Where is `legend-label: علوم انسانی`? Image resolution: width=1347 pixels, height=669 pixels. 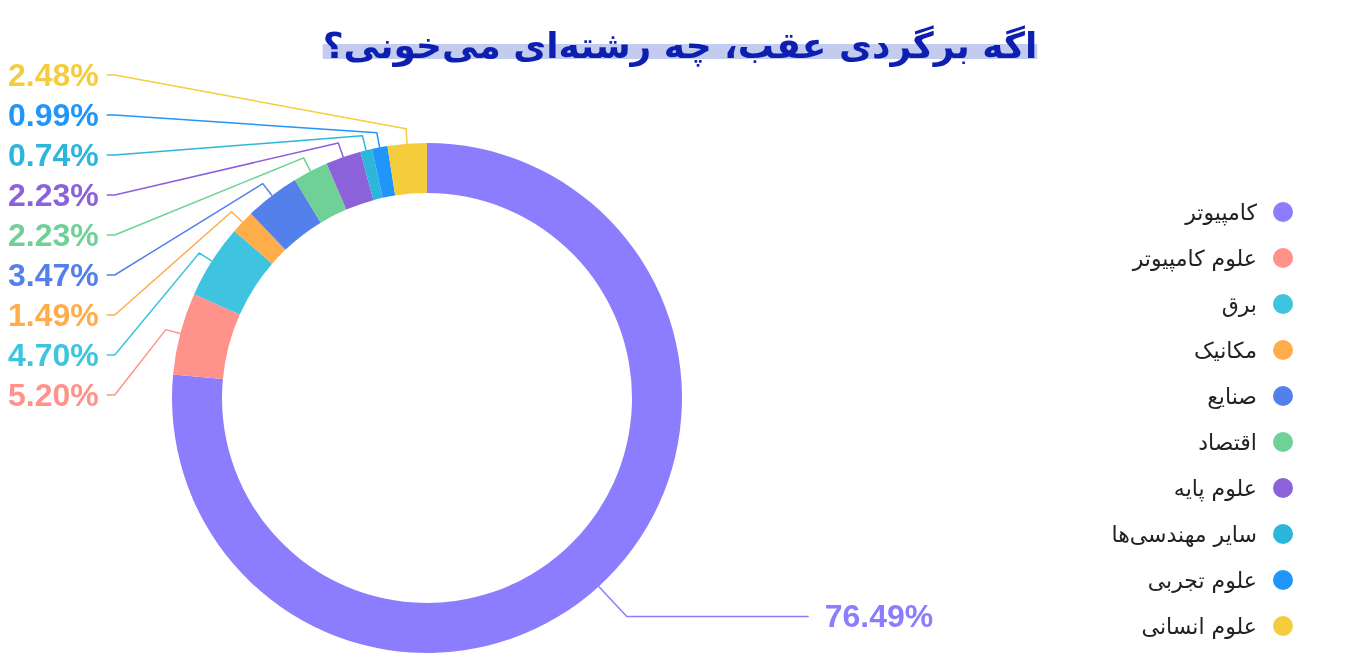 legend-label: علوم انسانی is located at coordinates (1199, 626).